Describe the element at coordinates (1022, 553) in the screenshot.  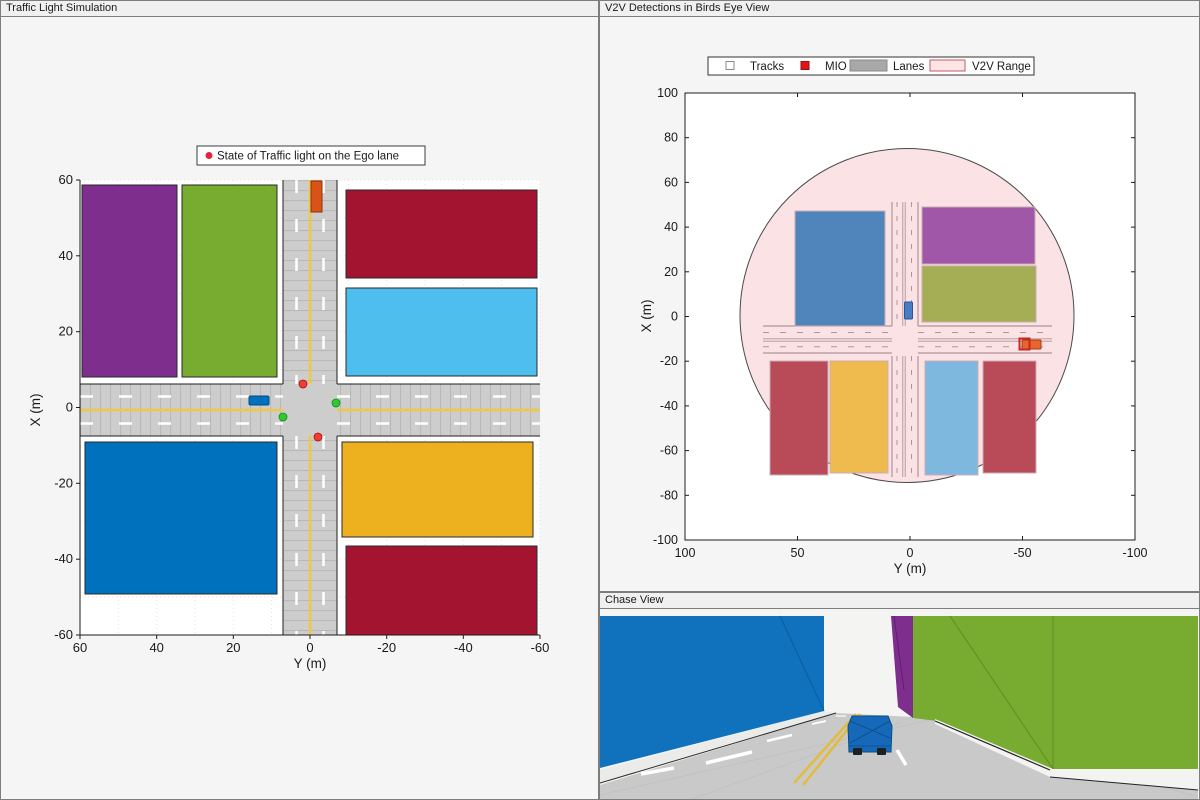
I see `svg-text: -50` at that location.